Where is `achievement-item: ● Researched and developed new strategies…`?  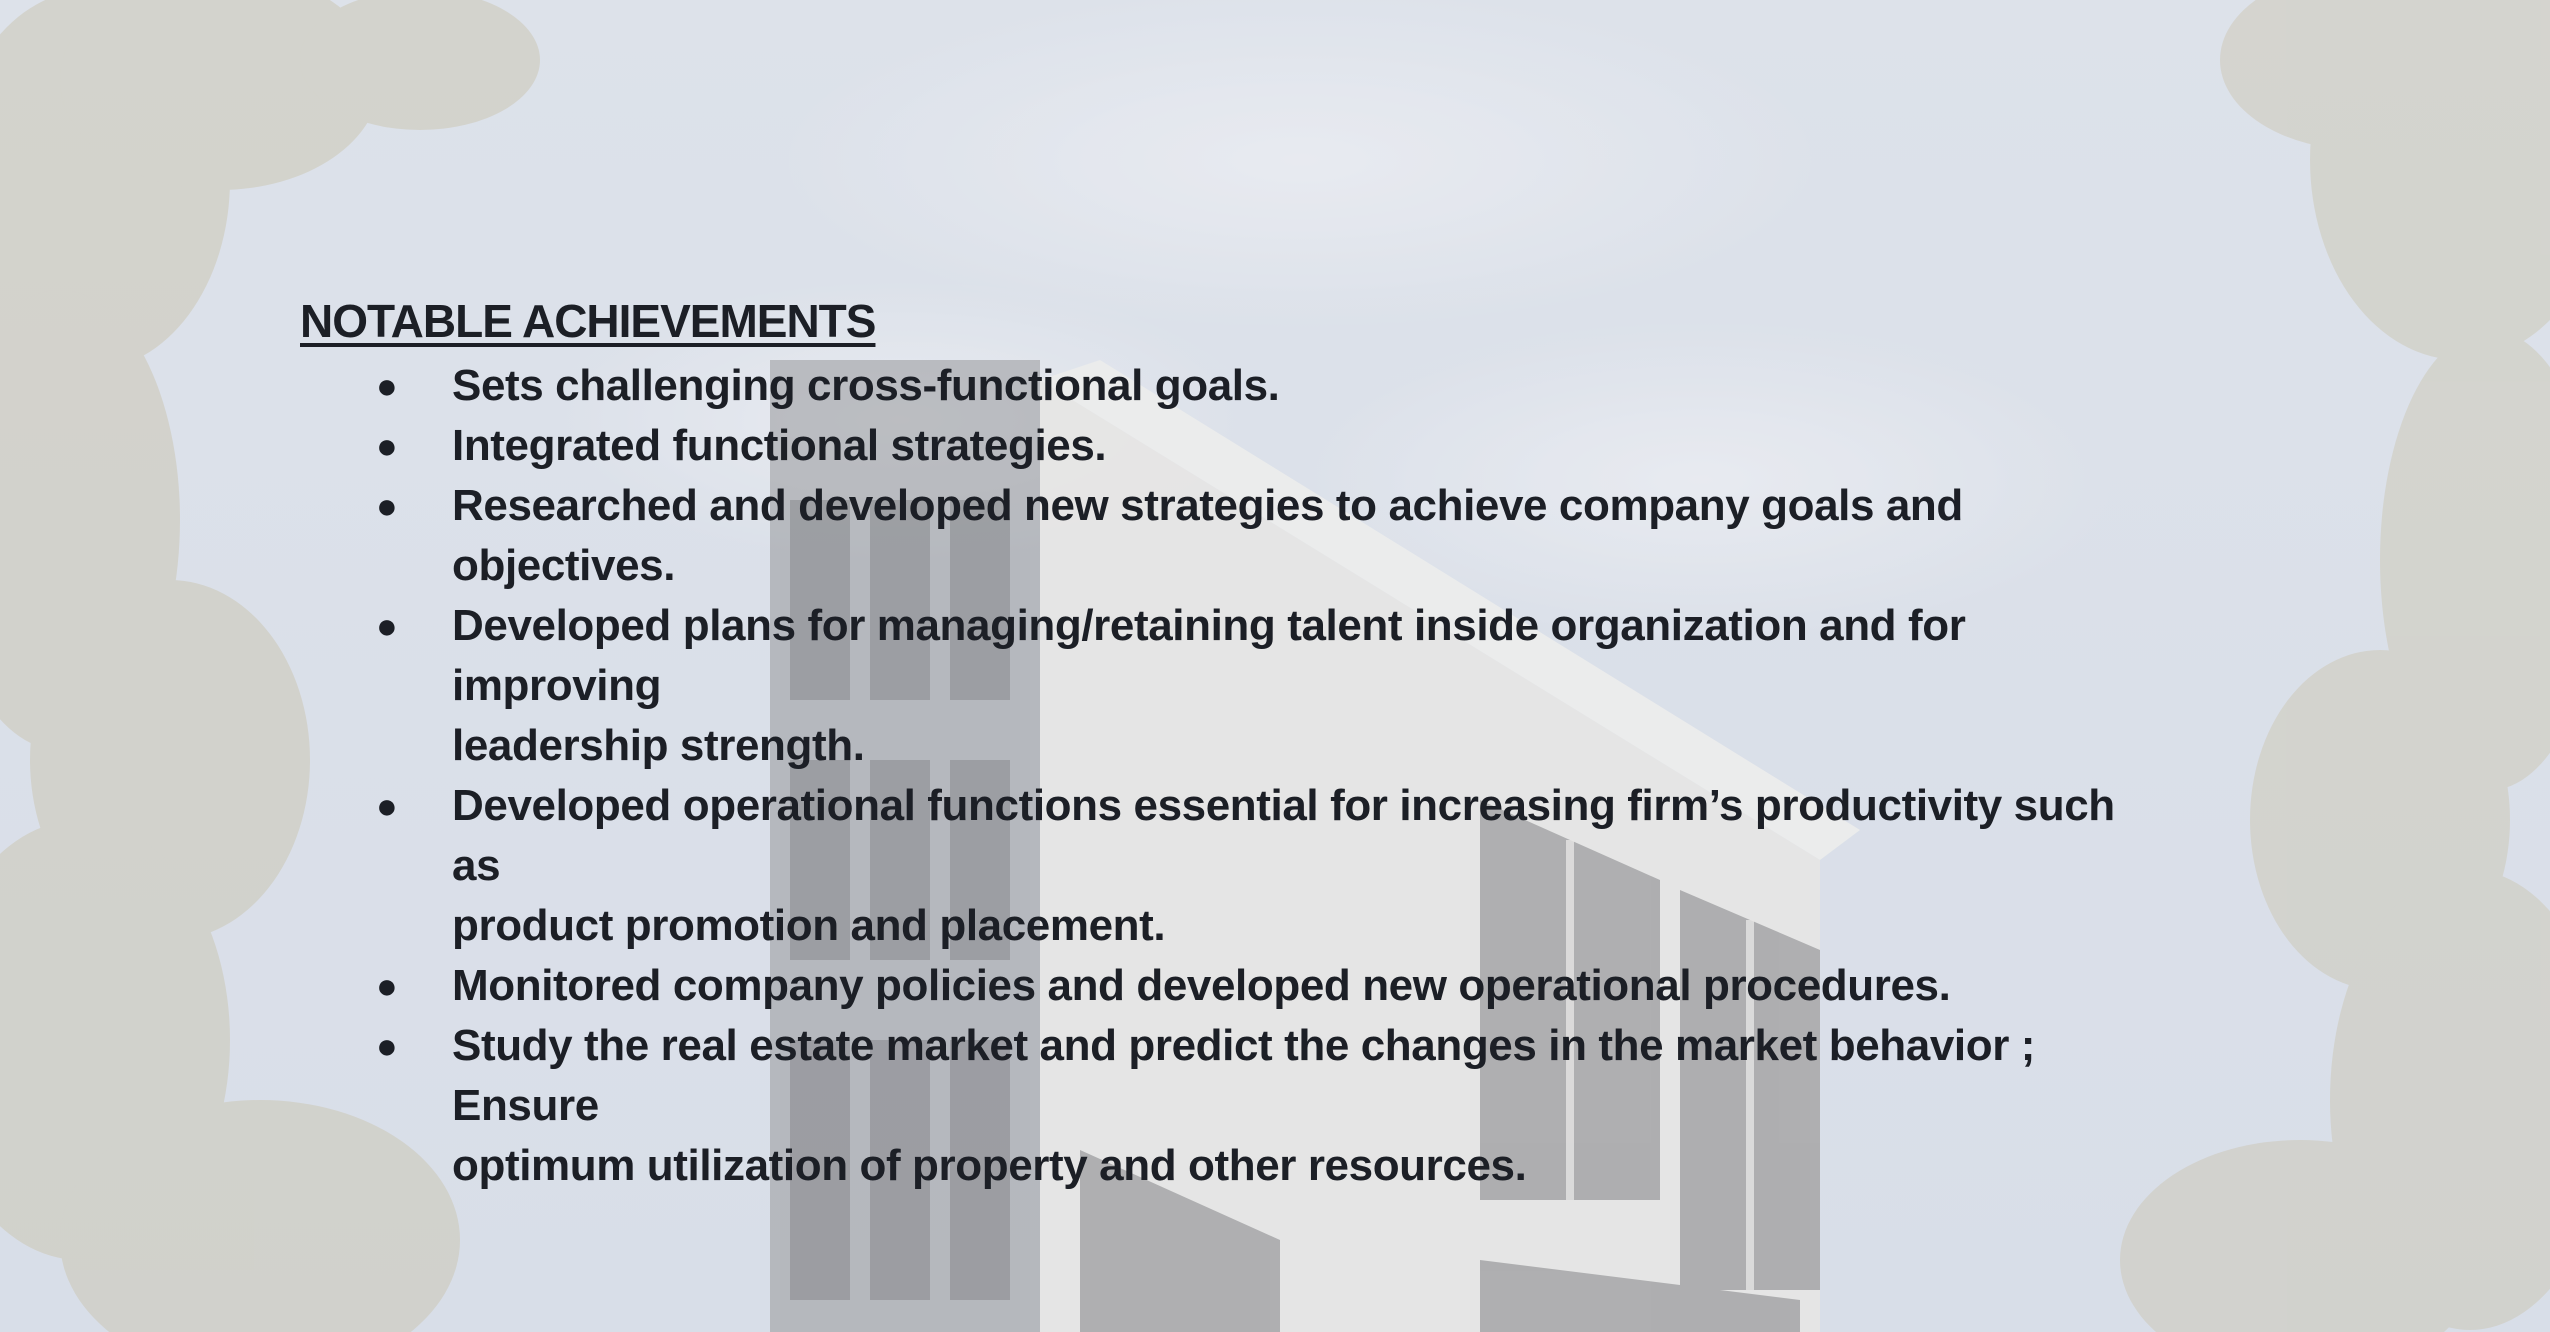
achievement-item: ● Researched and developed new strategies… is located at coordinates (1300, 536).